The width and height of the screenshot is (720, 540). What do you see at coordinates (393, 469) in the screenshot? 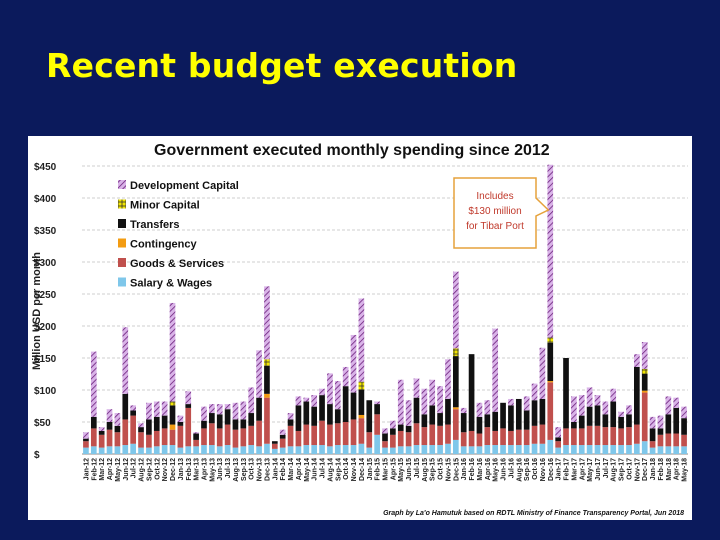
I see `x-tick-label: Apr-15` at bounding box center [393, 469].